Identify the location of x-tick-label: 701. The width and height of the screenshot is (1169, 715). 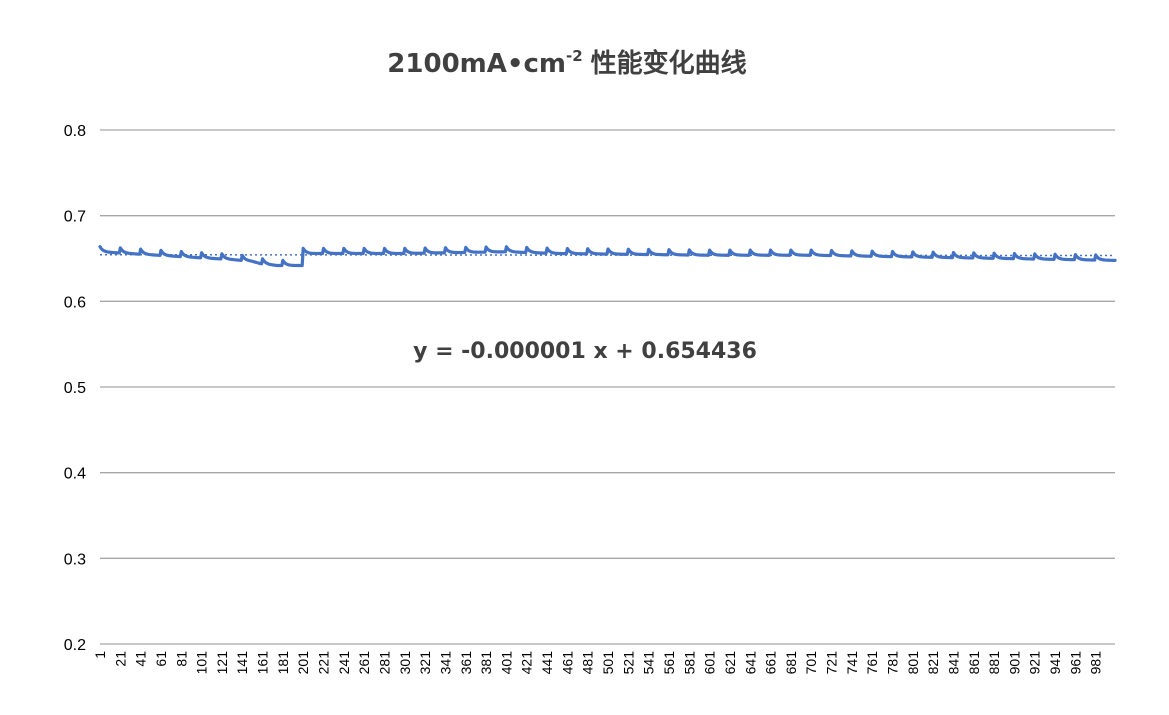
(811, 663).